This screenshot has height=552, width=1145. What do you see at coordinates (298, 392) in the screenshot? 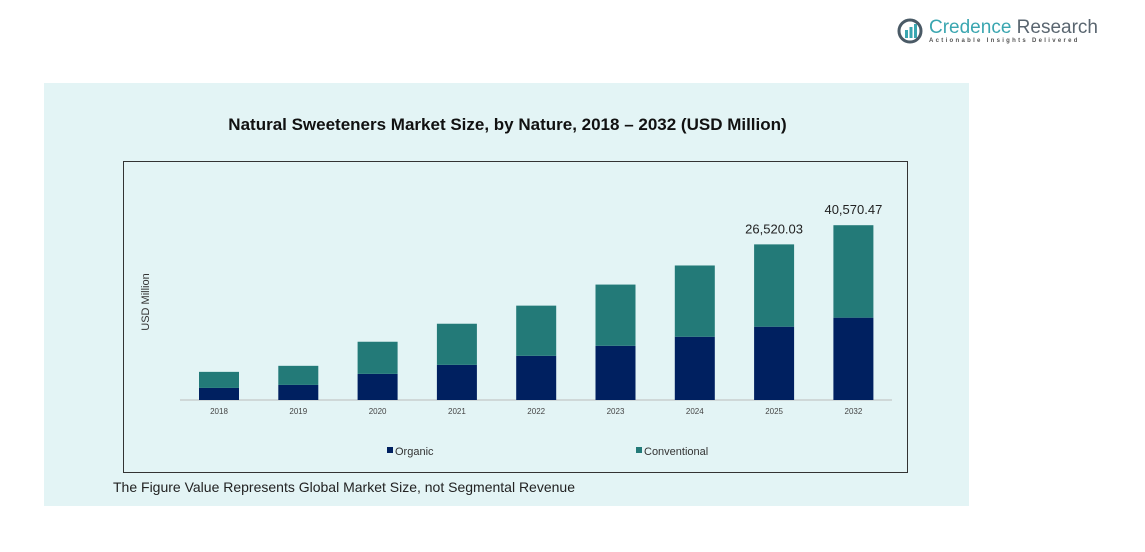
I see `bar-organic-2019` at bounding box center [298, 392].